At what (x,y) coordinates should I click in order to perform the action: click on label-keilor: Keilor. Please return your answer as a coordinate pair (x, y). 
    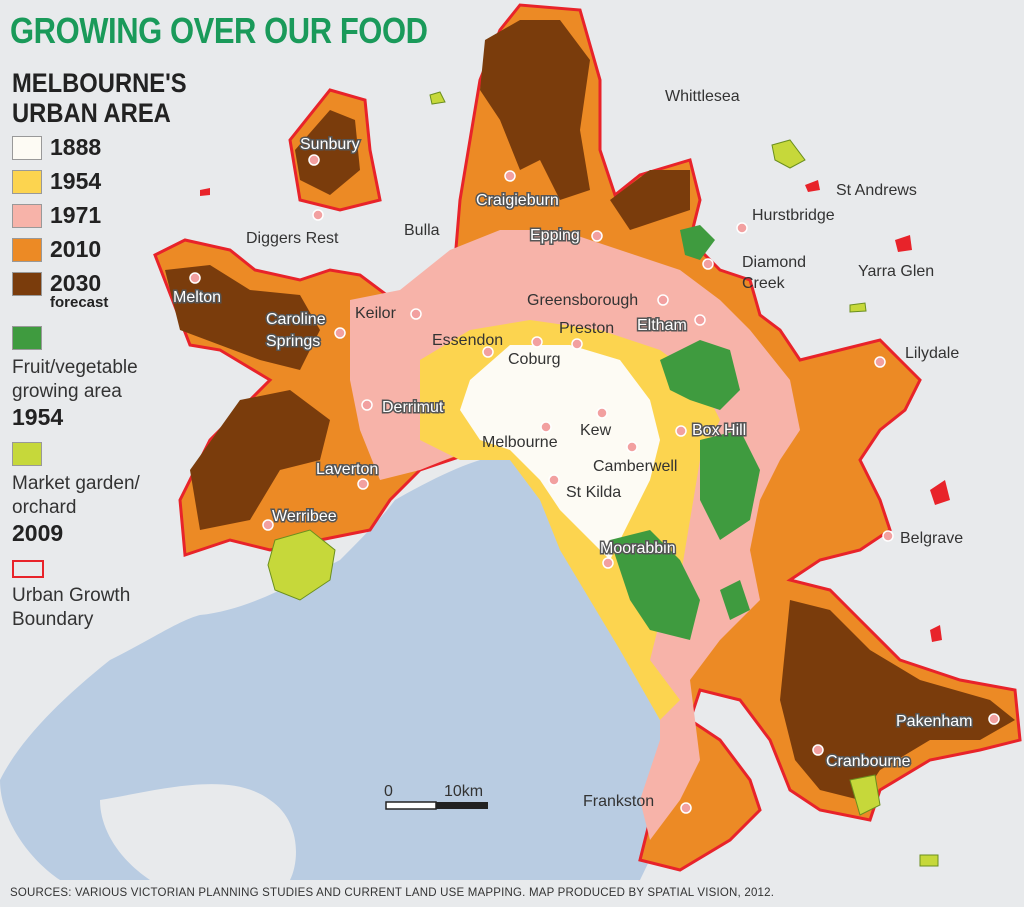
    Looking at the image, I should click on (376, 313).